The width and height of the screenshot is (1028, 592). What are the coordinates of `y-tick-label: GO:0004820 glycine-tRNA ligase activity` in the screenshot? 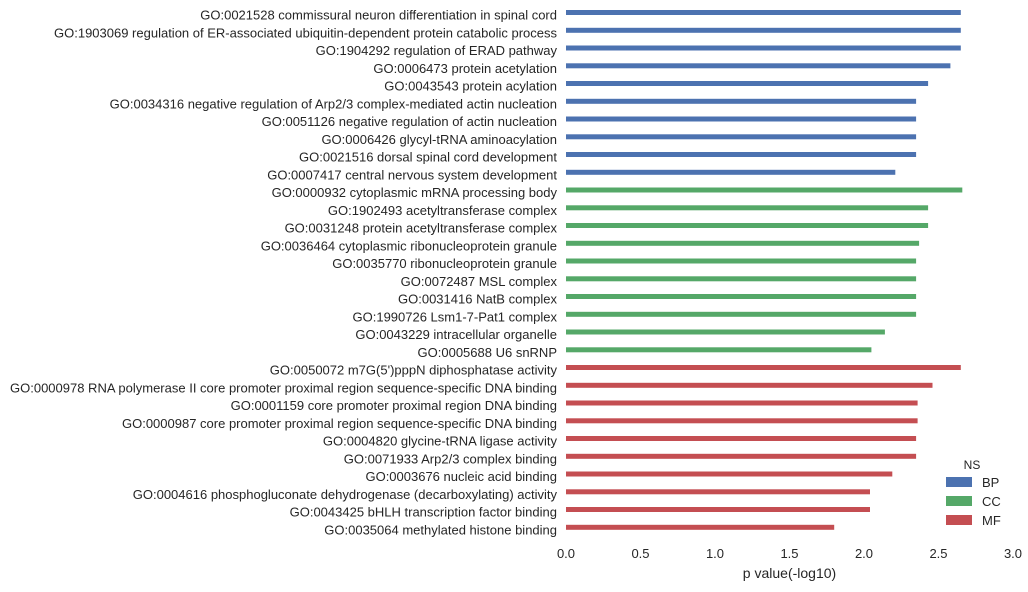 It's located at (440, 441).